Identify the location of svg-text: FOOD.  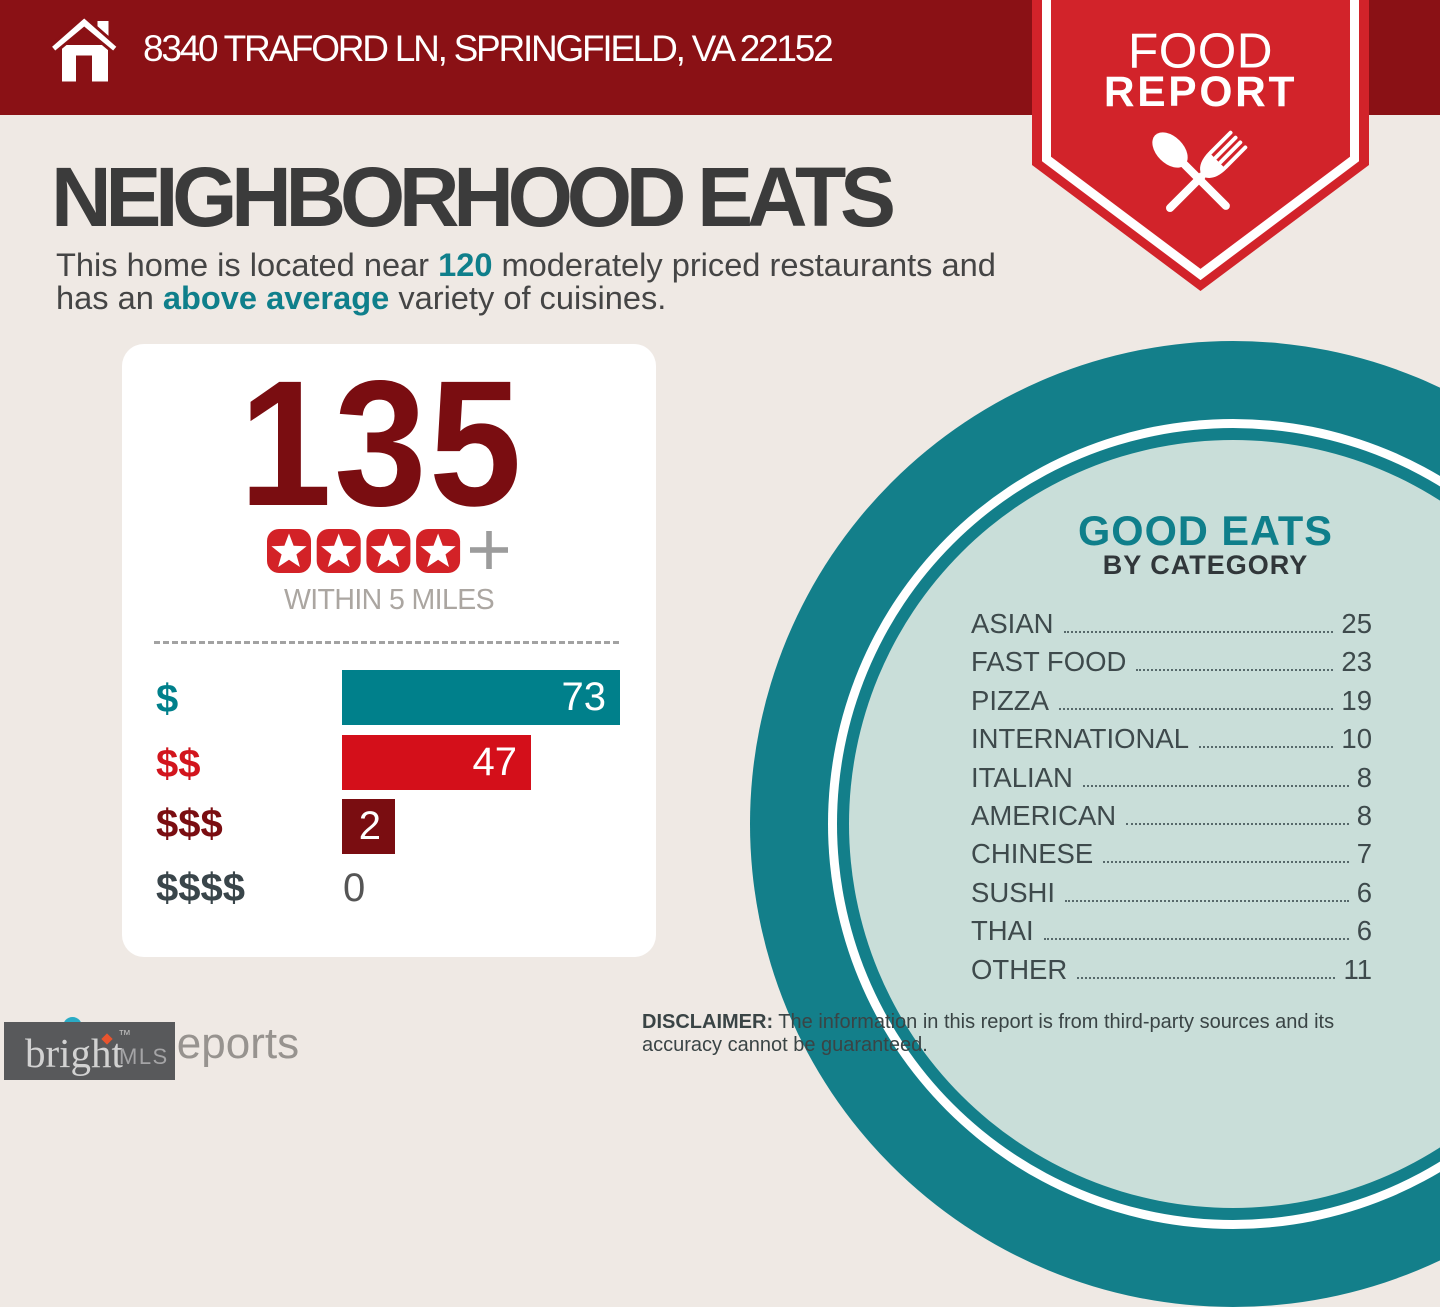
(1200, 51).